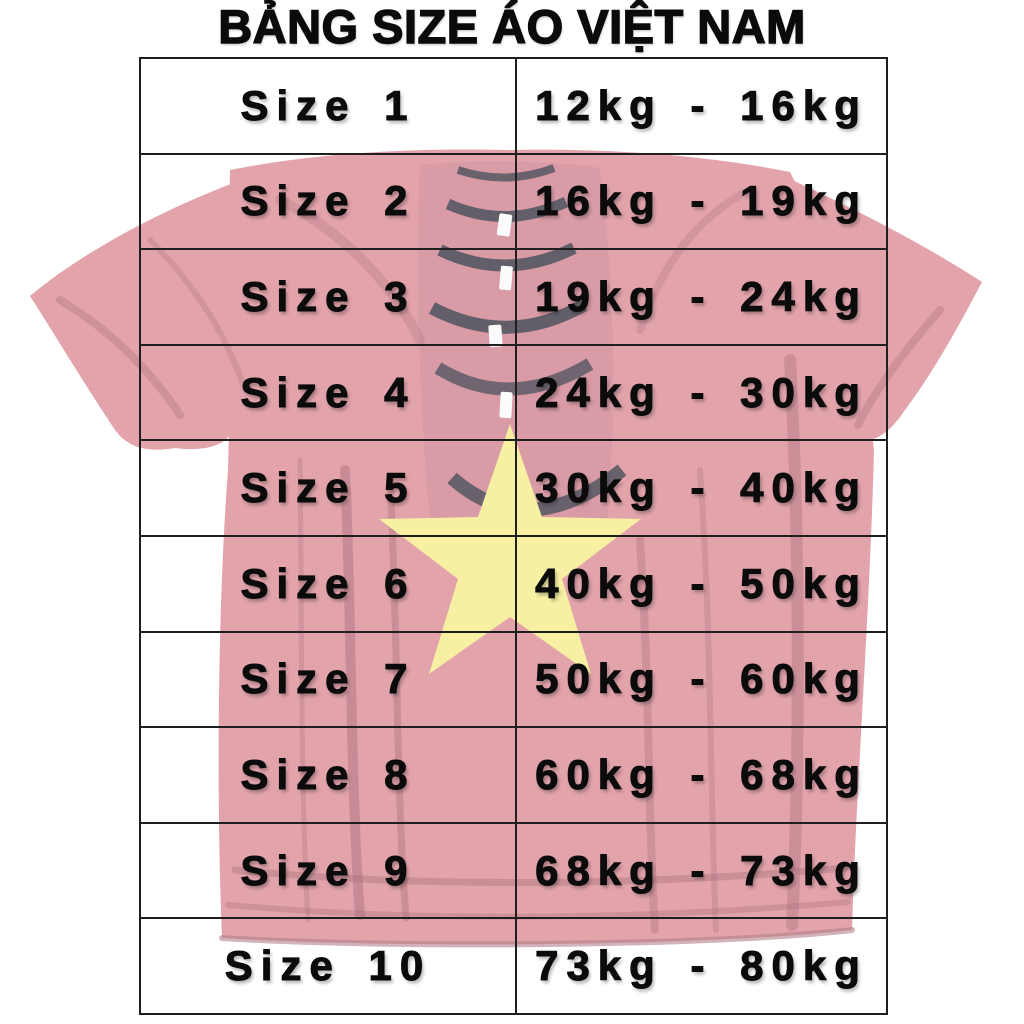 The width and height of the screenshot is (1024, 1024). What do you see at coordinates (328, 106) in the screenshot?
I see `size-cell: Size 1` at bounding box center [328, 106].